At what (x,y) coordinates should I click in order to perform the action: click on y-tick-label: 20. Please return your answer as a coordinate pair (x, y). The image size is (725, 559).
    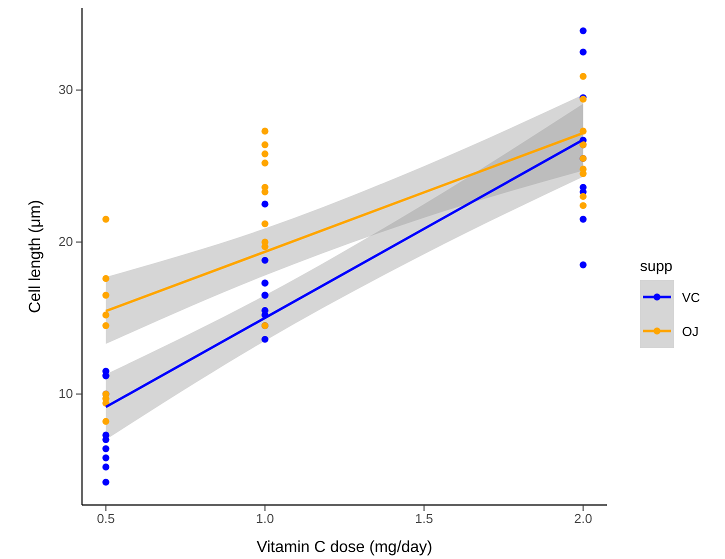
    Looking at the image, I should click on (65, 242).